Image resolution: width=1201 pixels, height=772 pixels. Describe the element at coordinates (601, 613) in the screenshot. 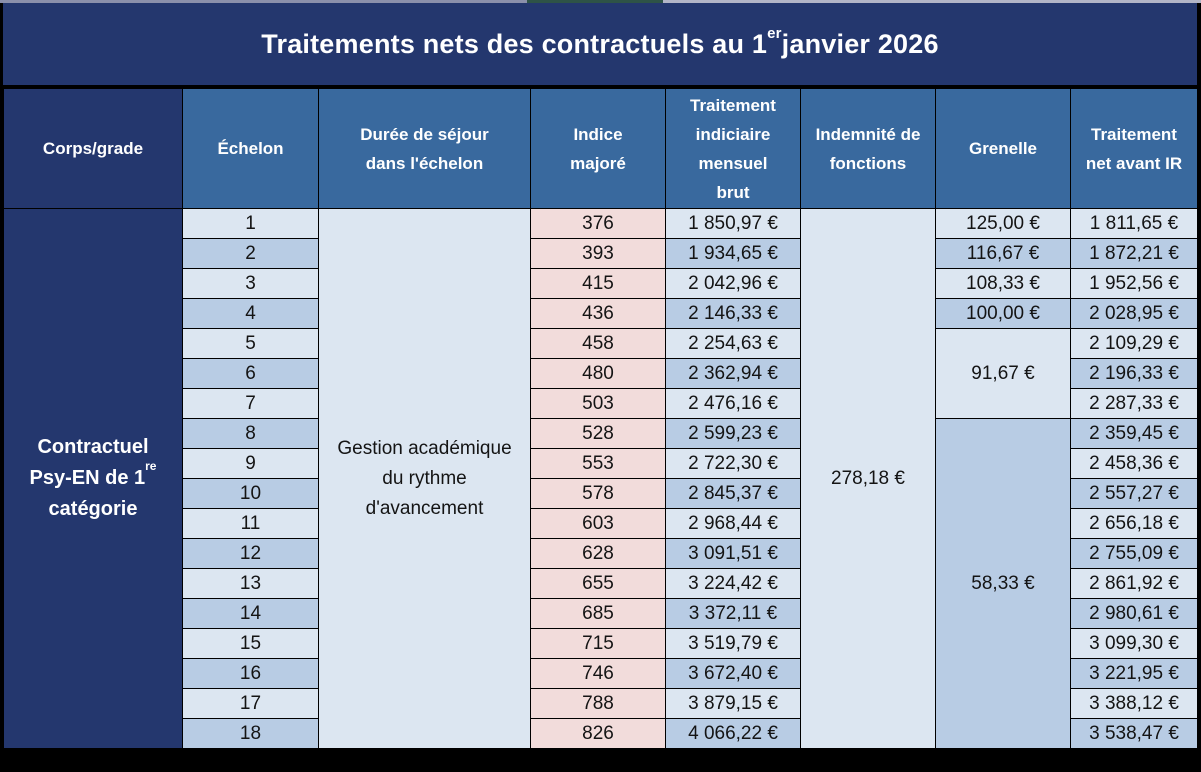

I see `table-row: 14 685 3 372,11 € 2 980,61 €` at that location.